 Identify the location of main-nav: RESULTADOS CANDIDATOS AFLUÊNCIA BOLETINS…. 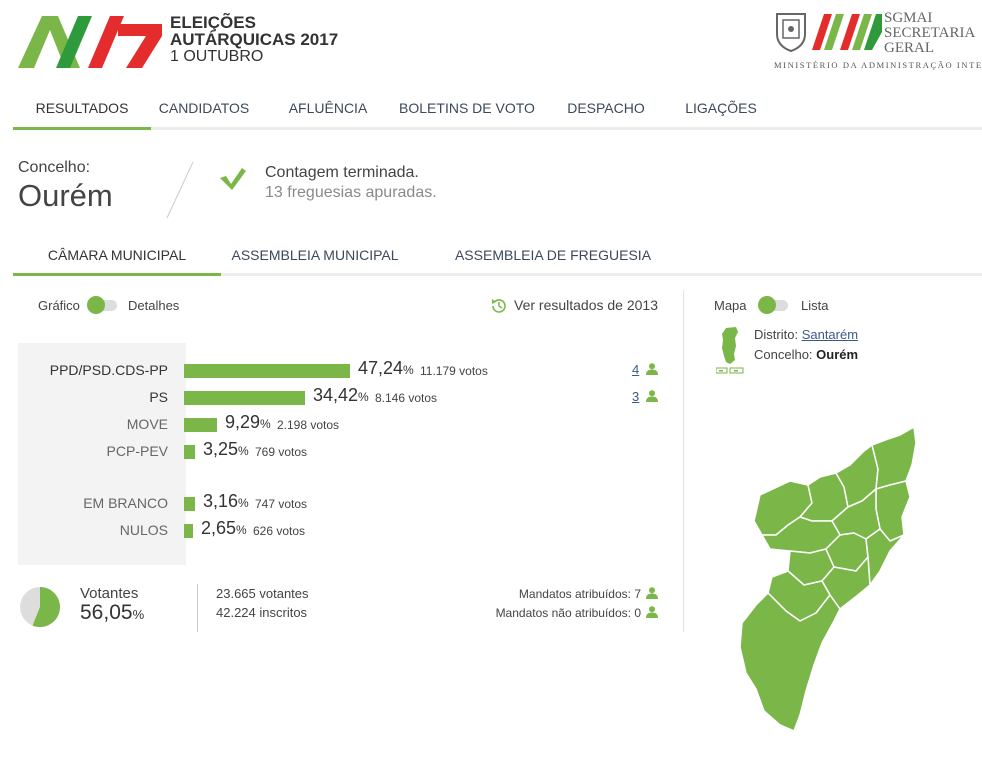
(497, 111).